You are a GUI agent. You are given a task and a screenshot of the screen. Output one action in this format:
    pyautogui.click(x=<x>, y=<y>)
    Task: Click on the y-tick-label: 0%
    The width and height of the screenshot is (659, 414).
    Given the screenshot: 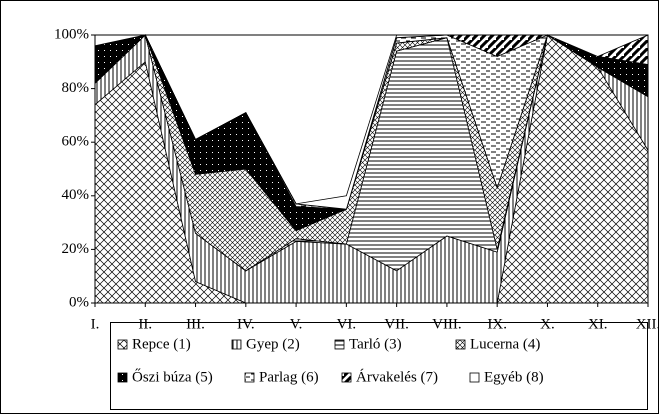 What is the action you would take?
    pyautogui.click(x=79, y=302)
    